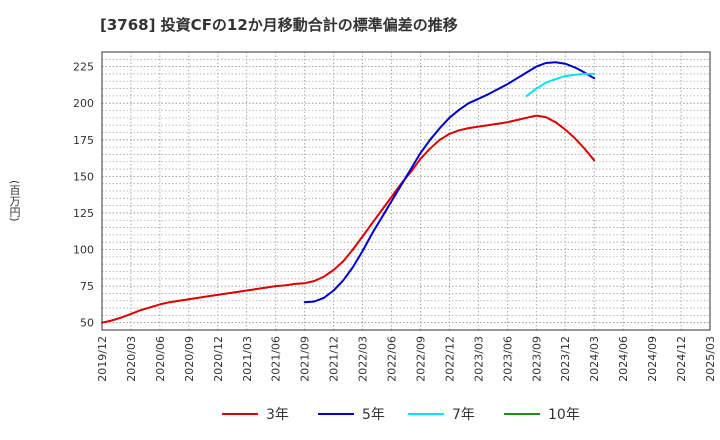  Describe the element at coordinates (560, 84) in the screenshot. I see `series-line-7年` at that location.